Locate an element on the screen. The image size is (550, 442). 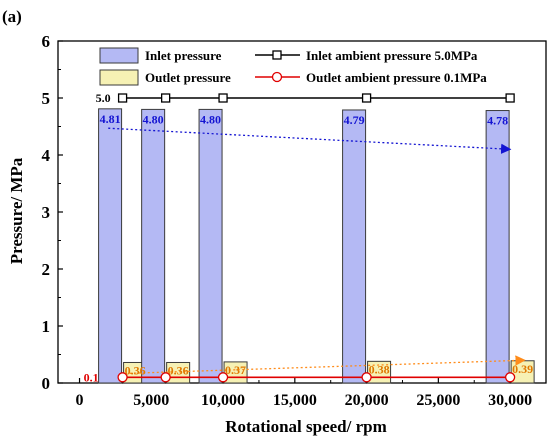
y-tick-label: 3 is located at coordinates (46, 212).